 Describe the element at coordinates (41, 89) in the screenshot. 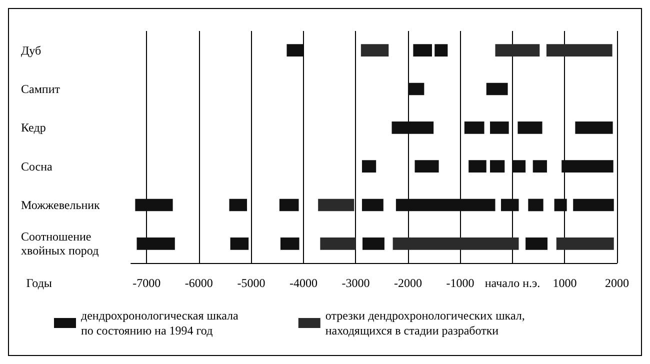

I see `y-tick-label: Сампит` at that location.